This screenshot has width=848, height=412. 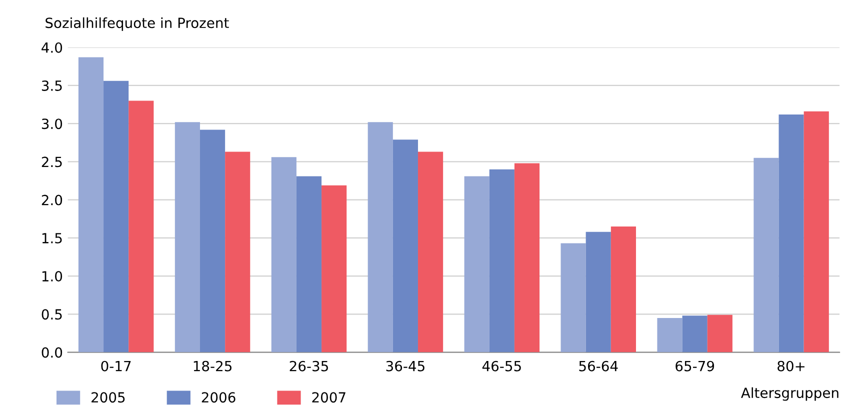 I want to click on y-axis-title: Sozialhilfequote in Prozent, so click(x=137, y=24).